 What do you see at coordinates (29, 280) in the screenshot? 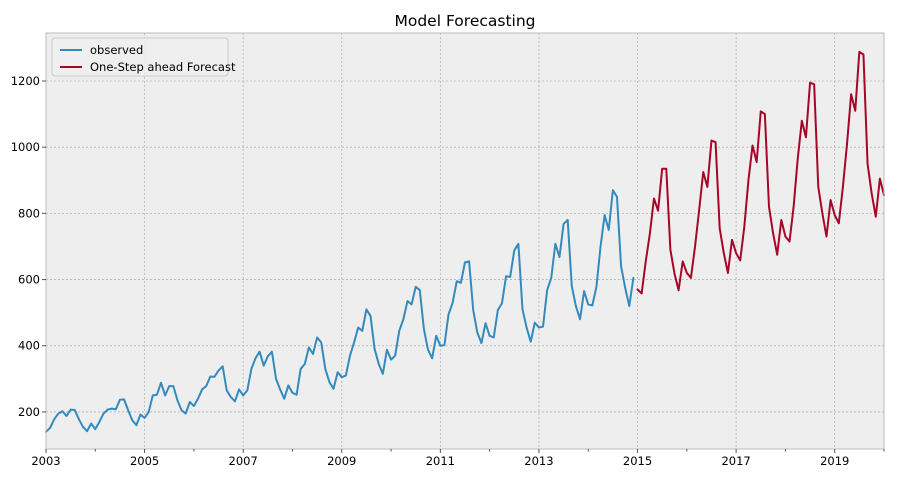
I see `y-tick-label: 600` at bounding box center [29, 280].